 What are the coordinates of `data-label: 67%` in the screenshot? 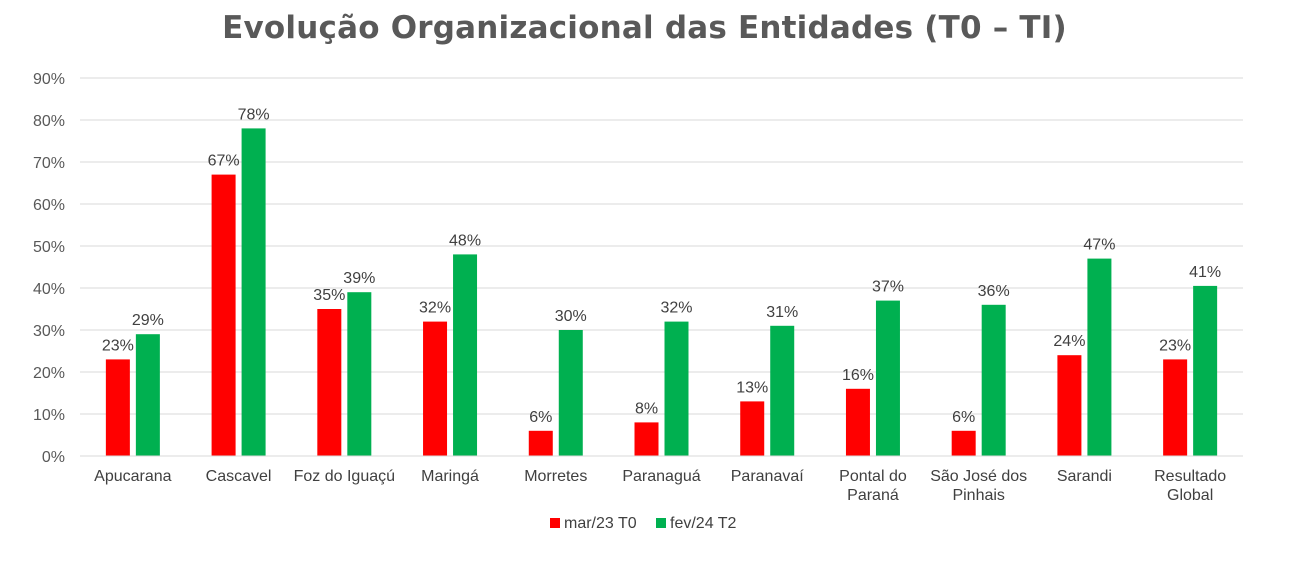 It's located at (224, 161).